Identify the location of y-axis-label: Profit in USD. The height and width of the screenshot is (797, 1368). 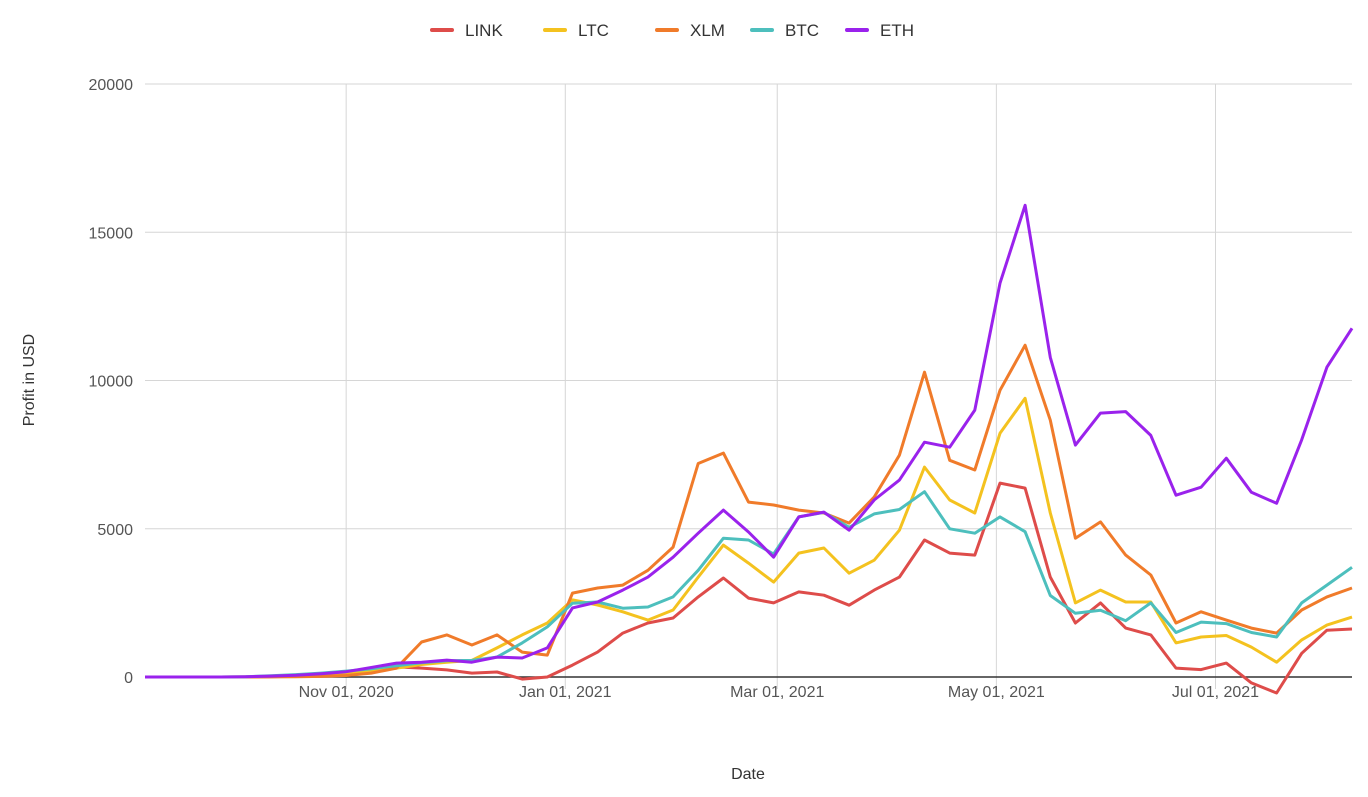
(29, 380).